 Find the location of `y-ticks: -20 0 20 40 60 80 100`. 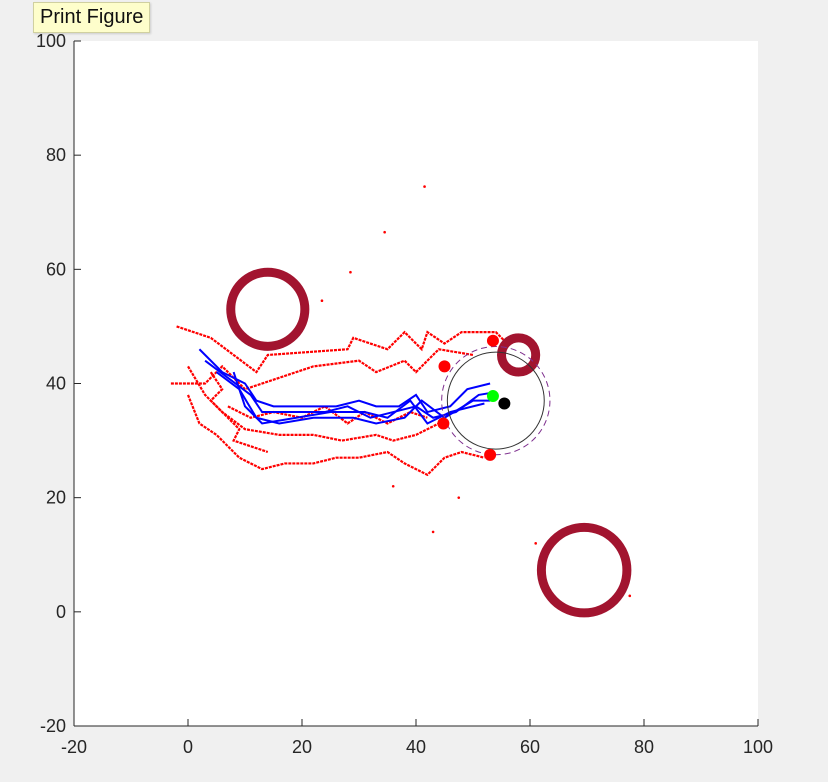

y-ticks: -20 0 20 40 60 80 100 is located at coordinates (58, 383).